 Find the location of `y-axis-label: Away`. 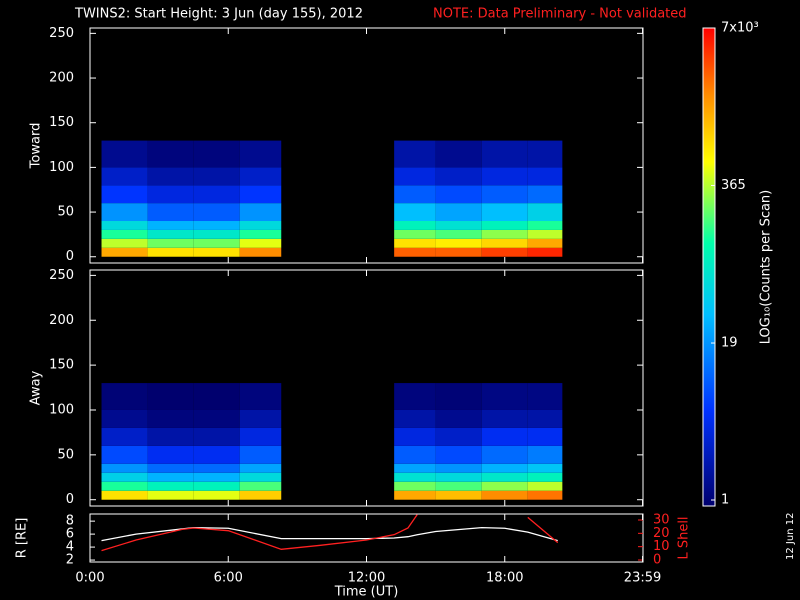

y-axis-label: Away is located at coordinates (36, 387).